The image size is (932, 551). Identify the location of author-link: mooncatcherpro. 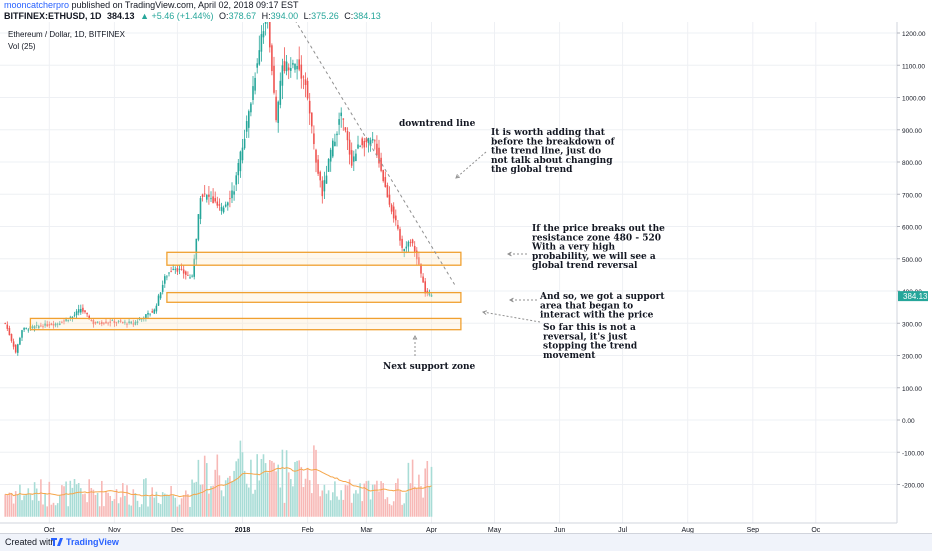
(37, 5).